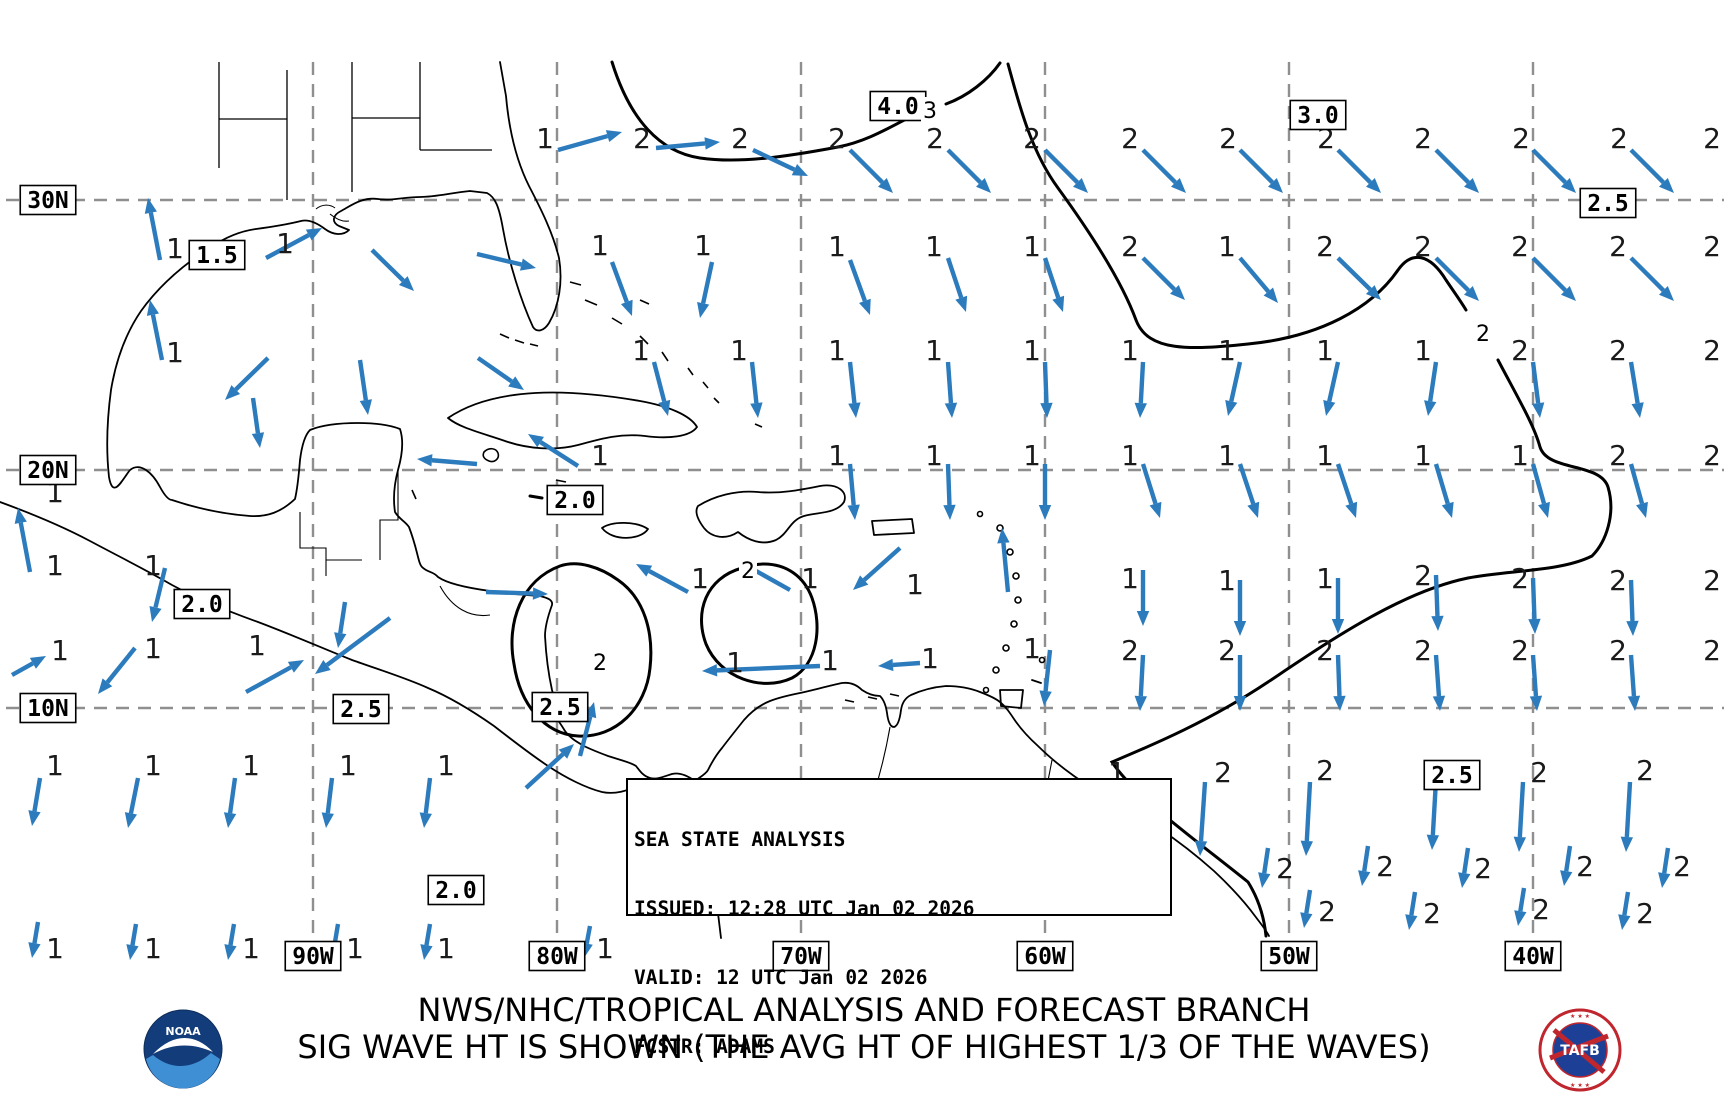 Image resolution: width=1728 pixels, height=1100 pixels. What do you see at coordinates (1020, 694) in the screenshot?
I see `trinidad` at bounding box center [1020, 694].